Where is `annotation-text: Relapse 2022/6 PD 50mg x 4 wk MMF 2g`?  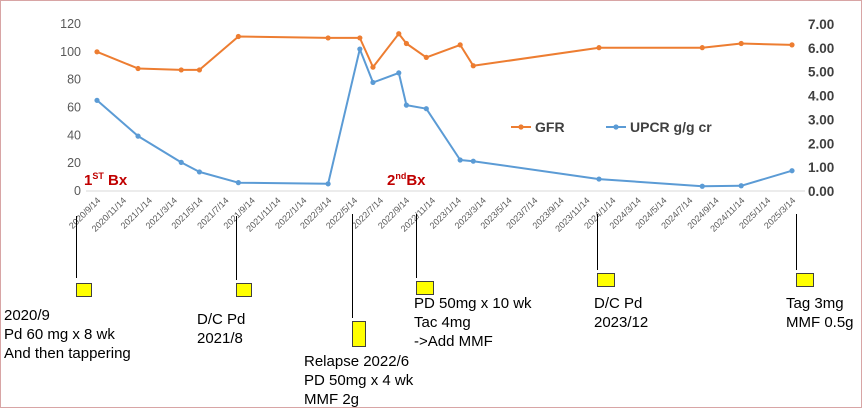 annotation-text: Relapse 2022/6 PD 50mg x 4 wk MMF 2g is located at coordinates (358, 380).